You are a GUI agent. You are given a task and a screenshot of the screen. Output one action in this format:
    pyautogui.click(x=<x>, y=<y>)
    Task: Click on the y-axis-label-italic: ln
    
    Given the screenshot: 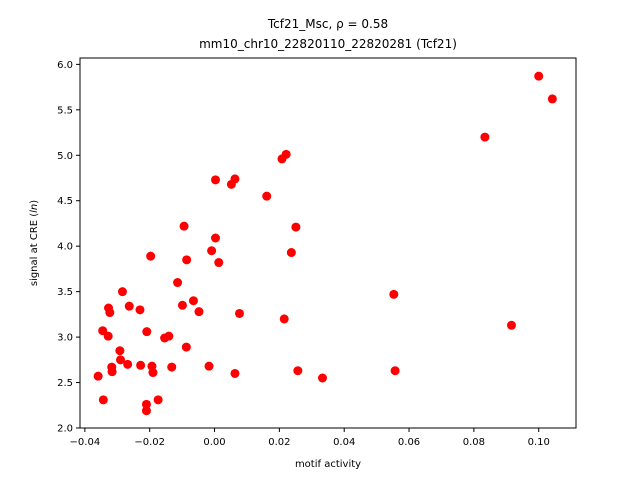 What is the action you would take?
    pyautogui.click(x=34, y=208)
    